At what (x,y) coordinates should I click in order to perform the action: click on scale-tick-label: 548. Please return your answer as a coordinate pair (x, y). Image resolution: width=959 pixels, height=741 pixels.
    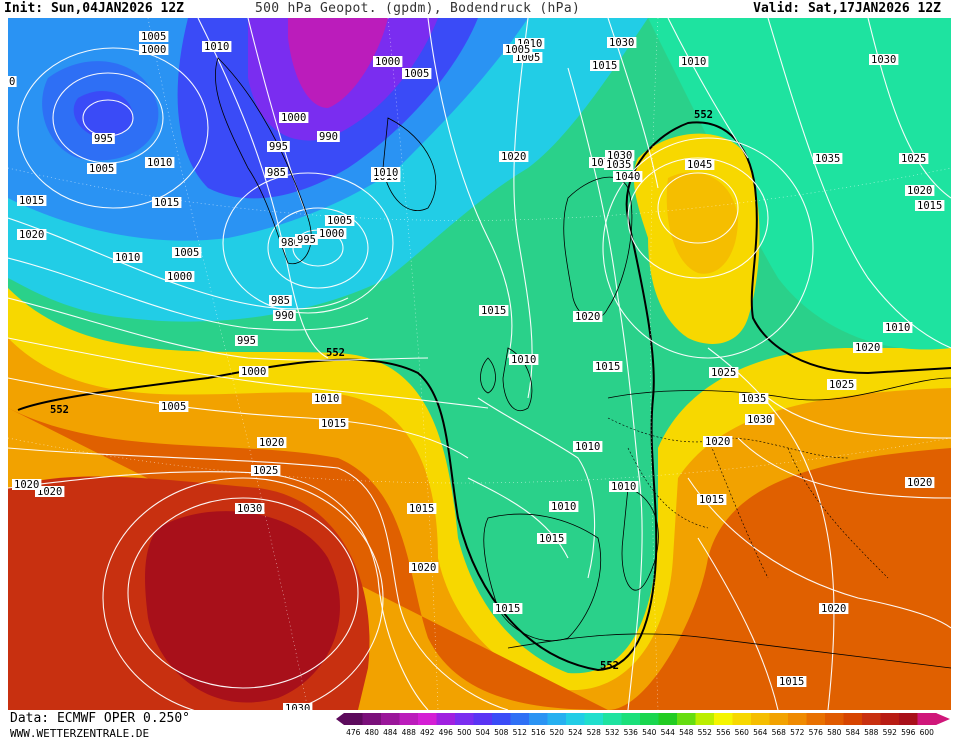
    Looking at the image, I should click on (686, 732).